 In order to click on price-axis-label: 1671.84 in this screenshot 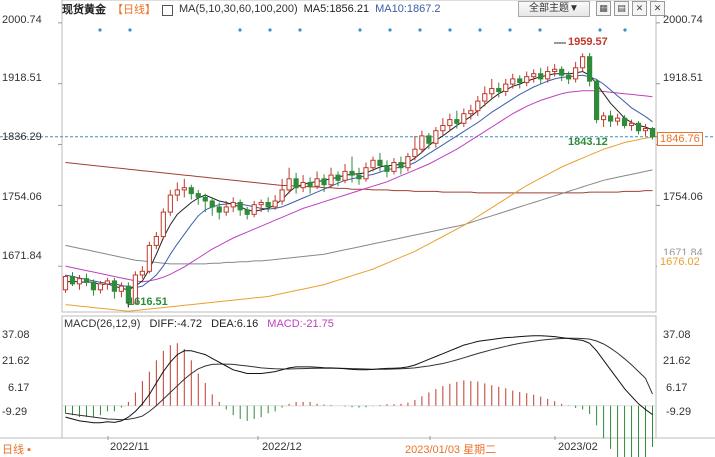, I will do `click(22, 256)`.